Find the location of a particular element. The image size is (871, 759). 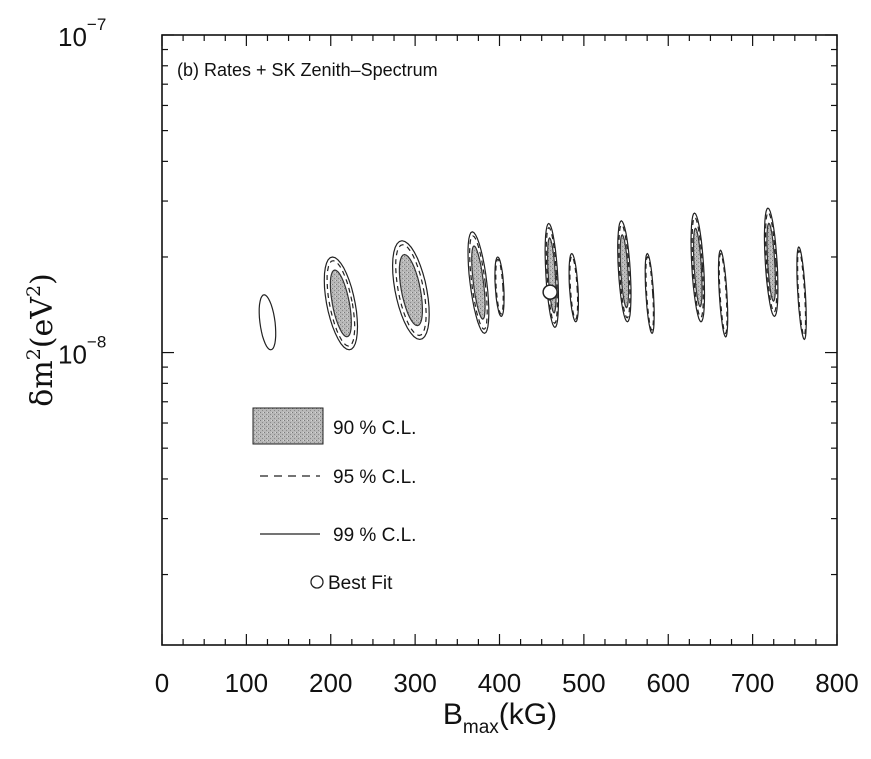

legend-item-95: 95 % C.L. is located at coordinates (338, 477).